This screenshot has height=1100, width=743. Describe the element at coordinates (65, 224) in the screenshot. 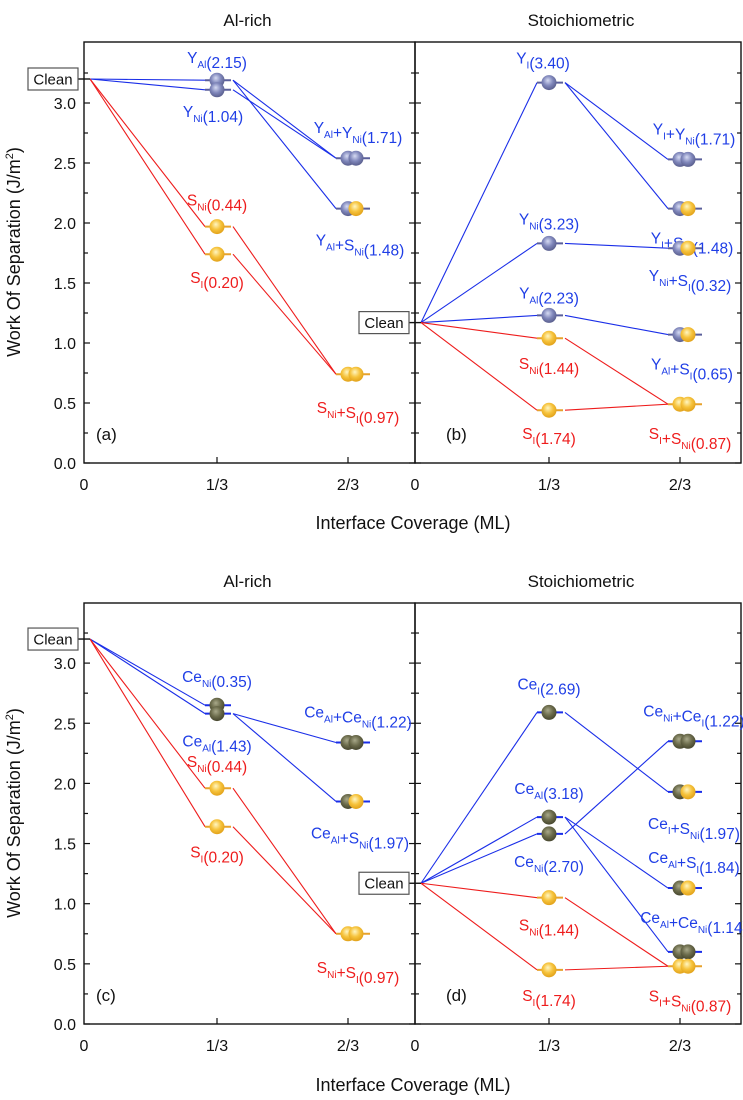

I see `y-tick-label: 2.0` at that location.